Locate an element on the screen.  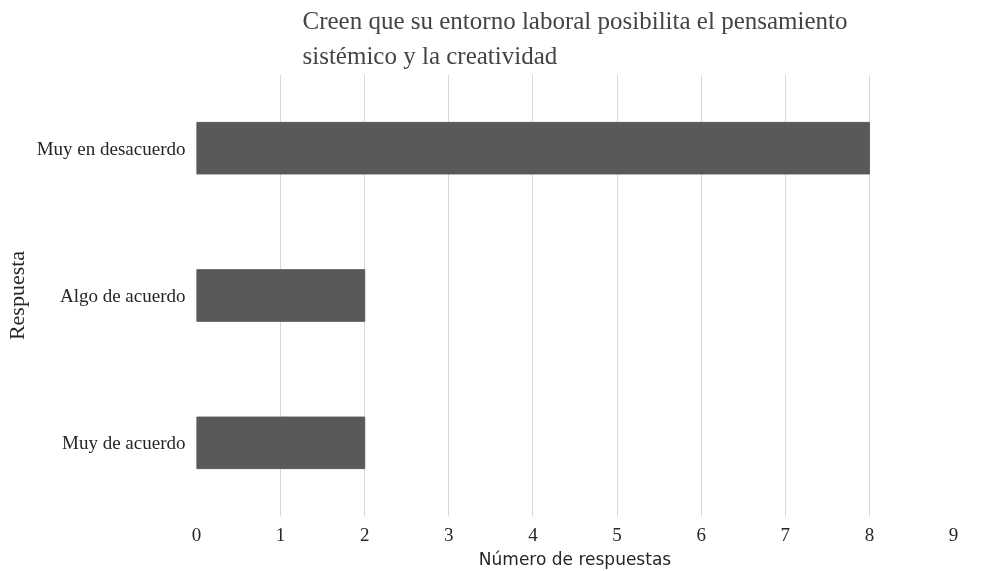
x-tick-label: 5 is located at coordinates (617, 534).